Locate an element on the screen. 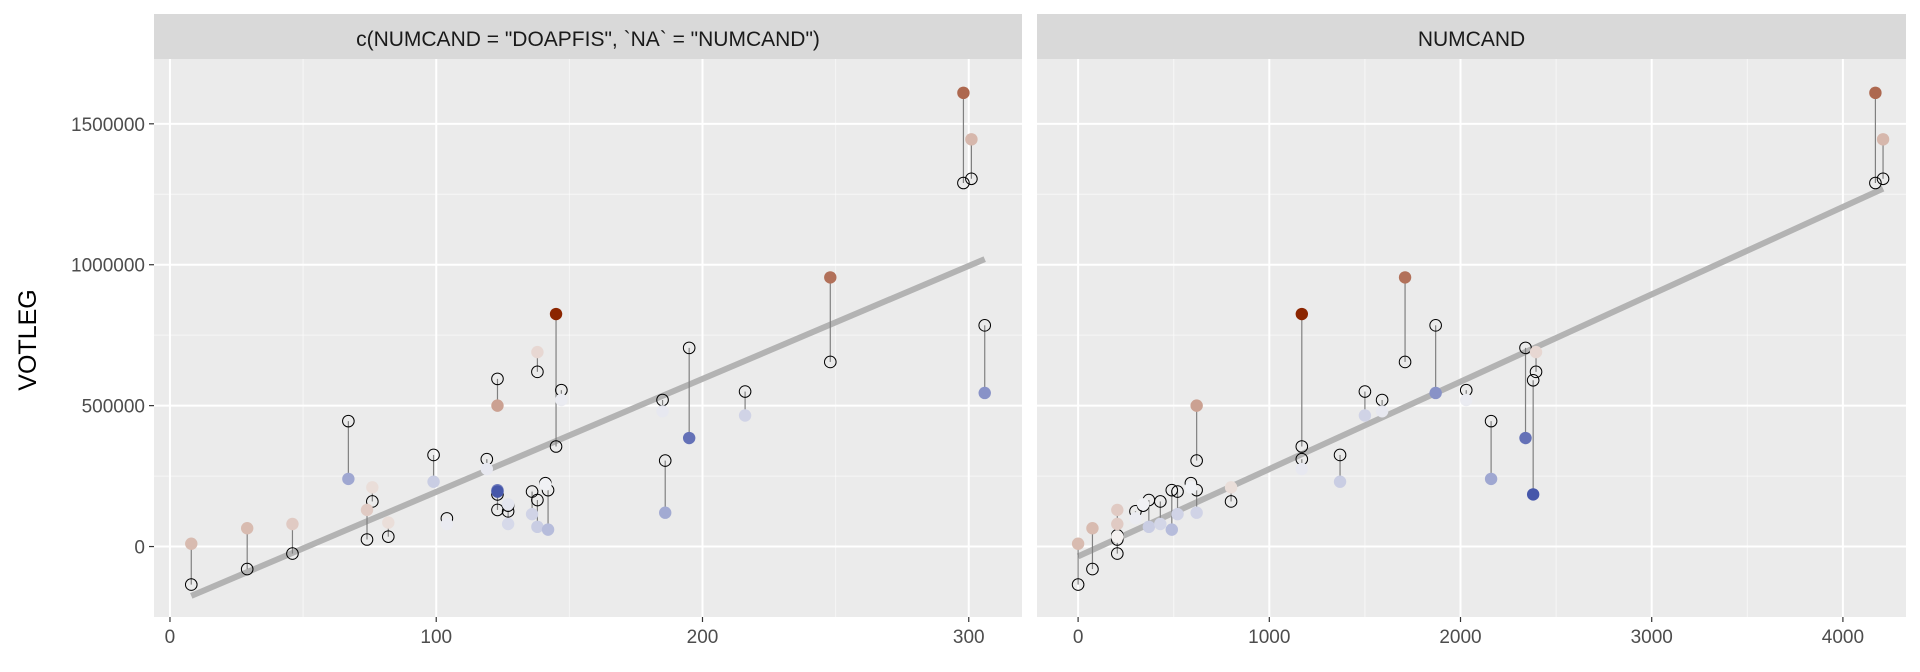 This screenshot has width=1920, height=672. y-tick-label: 0 is located at coordinates (139, 548).